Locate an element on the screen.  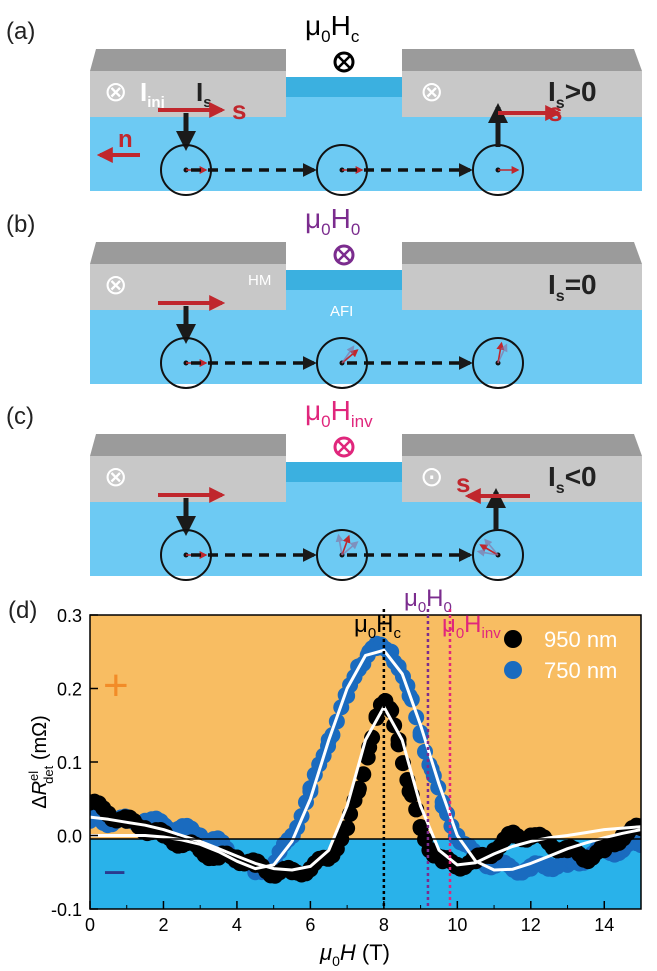
y-tick-label: 0.3 is located at coordinates (69, 616).